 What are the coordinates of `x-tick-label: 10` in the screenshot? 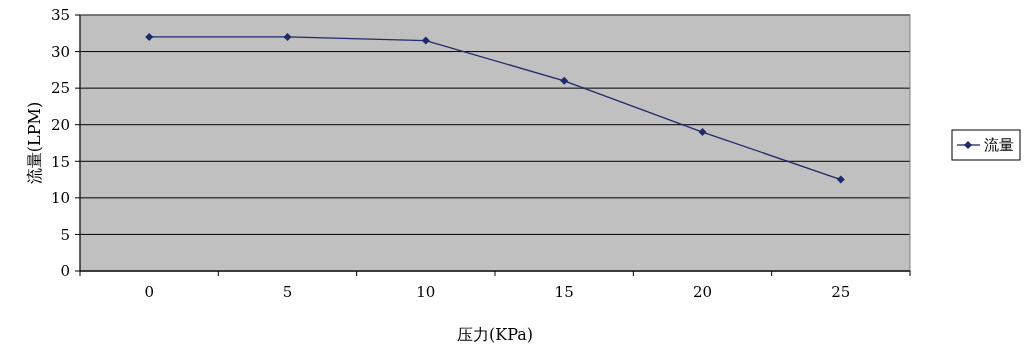 It's located at (426, 292).